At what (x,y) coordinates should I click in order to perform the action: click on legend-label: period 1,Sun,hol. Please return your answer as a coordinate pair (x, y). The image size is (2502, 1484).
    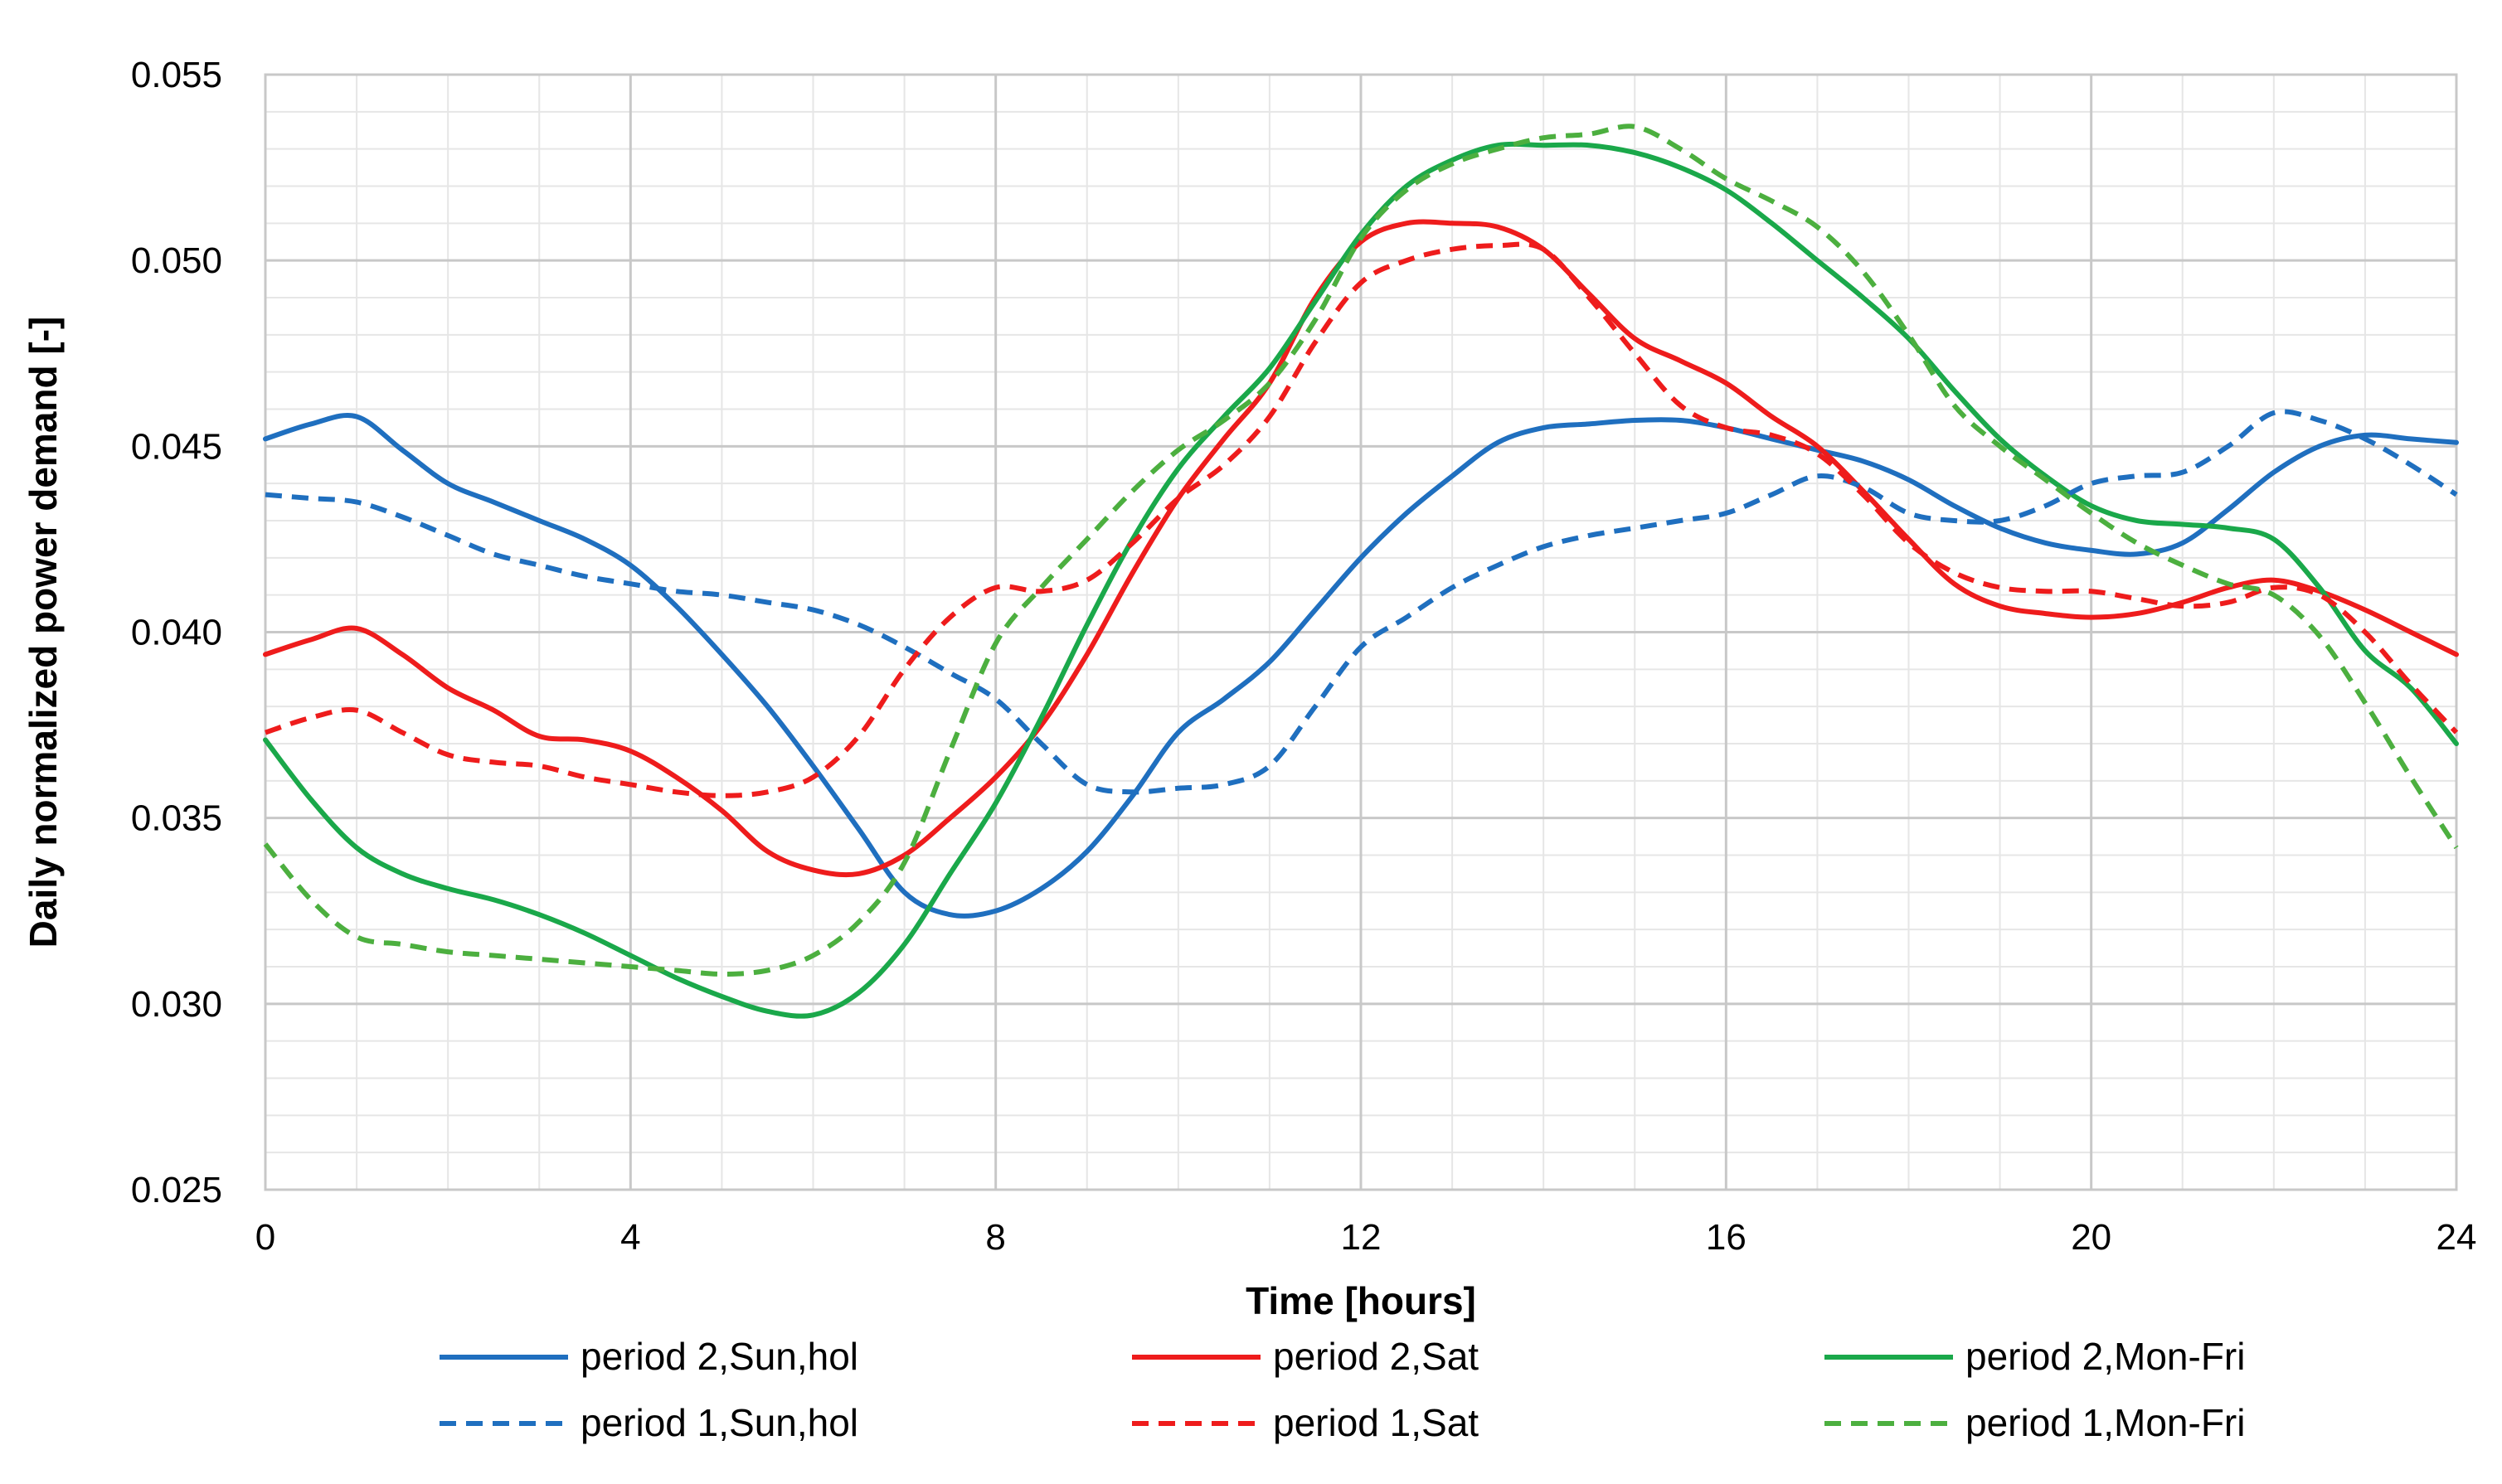
    Looking at the image, I should click on (719, 1423).